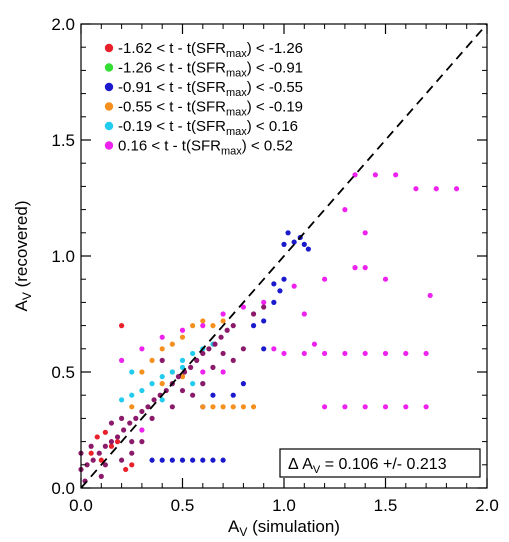 The height and width of the screenshot is (542, 509). I want to click on legend-entry: -1.62 < t - t(SFRmax) < -1.26, so click(210, 50).